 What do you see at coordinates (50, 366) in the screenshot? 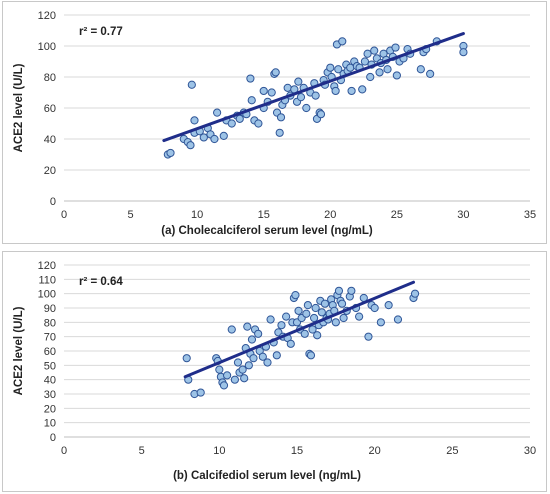
I see `y-tick-label: 50` at bounding box center [50, 366].